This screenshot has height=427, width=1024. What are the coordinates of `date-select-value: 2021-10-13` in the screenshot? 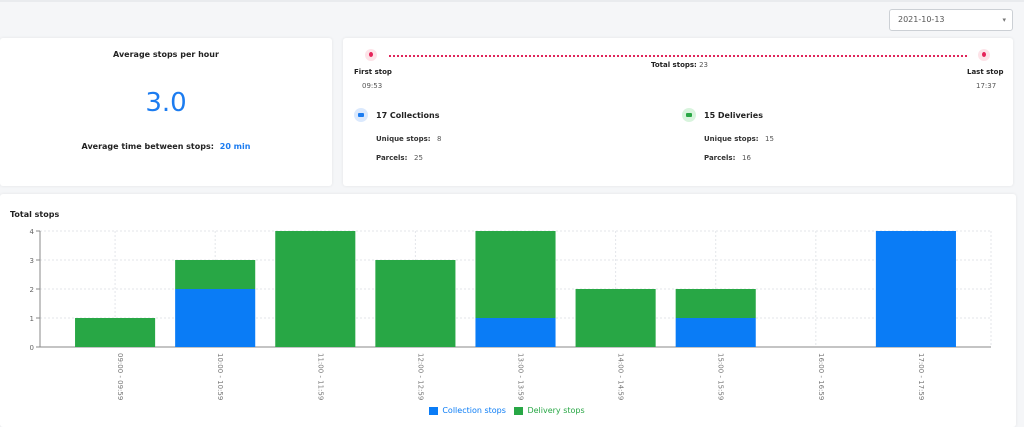 It's located at (921, 19).